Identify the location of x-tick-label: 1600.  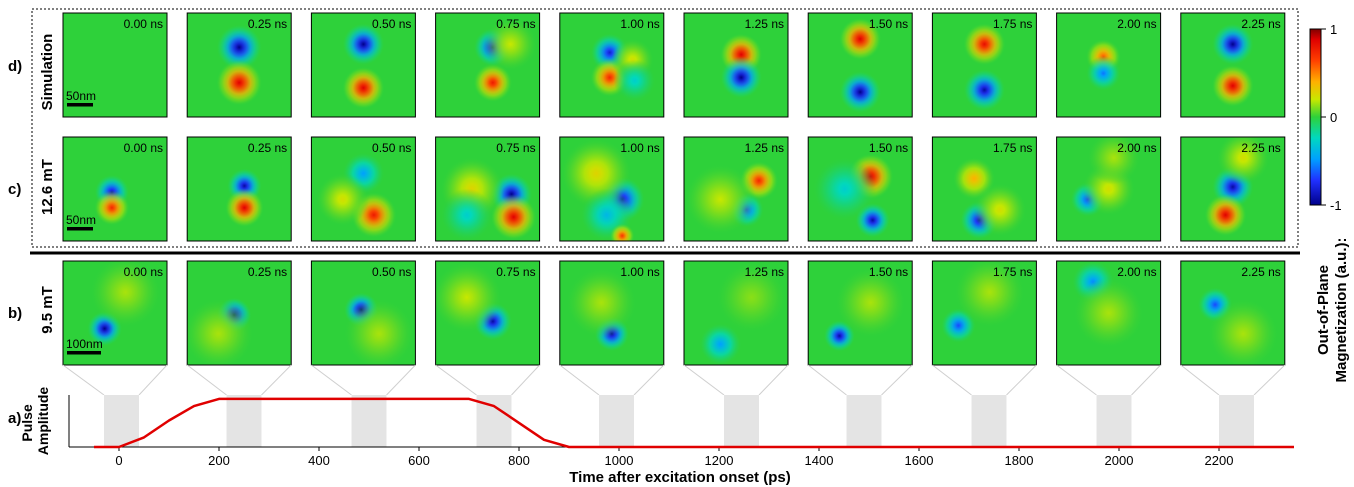
(919, 460).